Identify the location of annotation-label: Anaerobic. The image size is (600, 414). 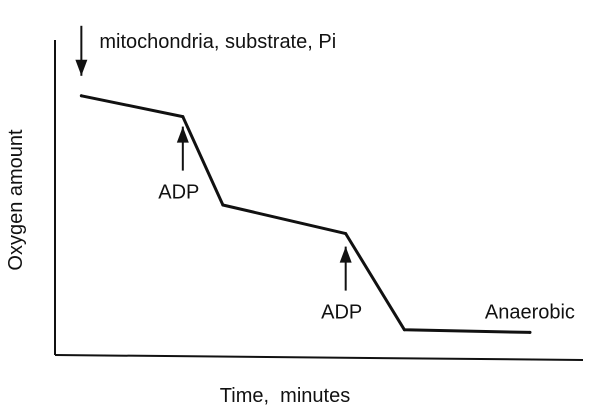
(530, 312).